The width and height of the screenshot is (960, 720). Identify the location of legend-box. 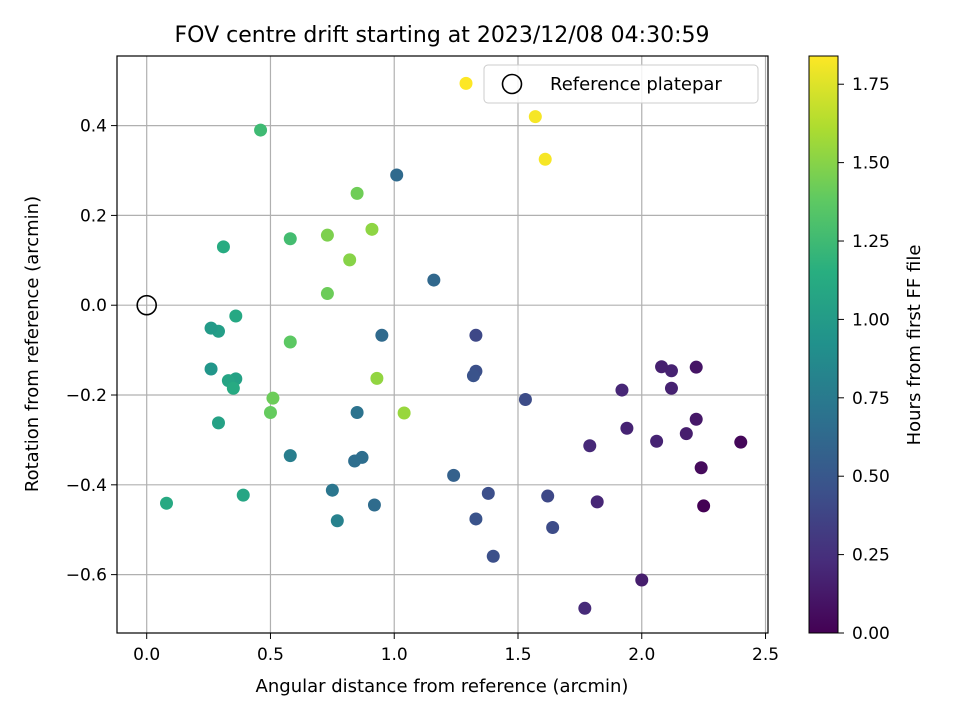
(621, 84).